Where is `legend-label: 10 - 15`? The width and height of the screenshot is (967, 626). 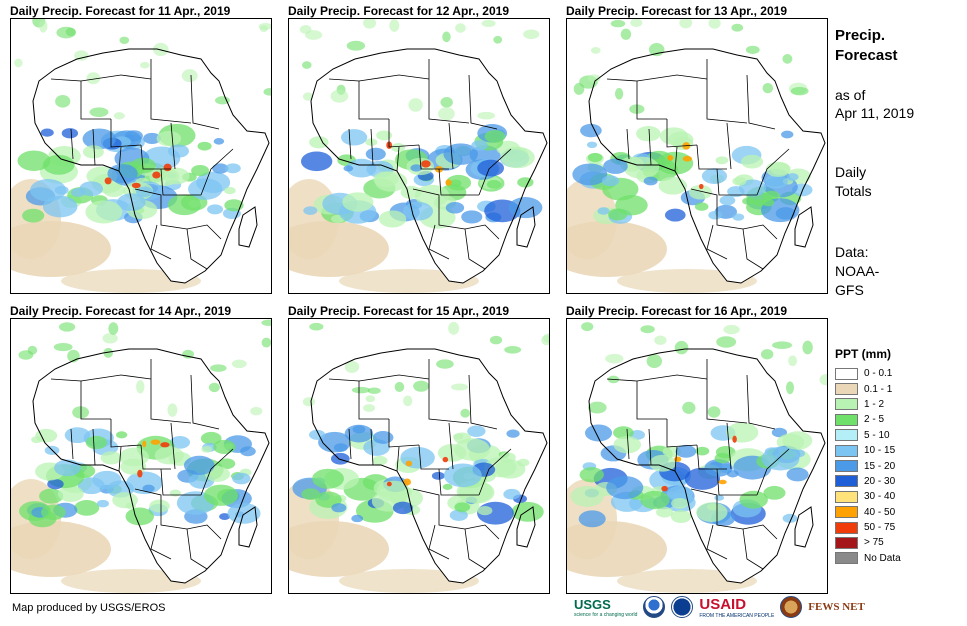 legend-label: 10 - 15 is located at coordinates (880, 451).